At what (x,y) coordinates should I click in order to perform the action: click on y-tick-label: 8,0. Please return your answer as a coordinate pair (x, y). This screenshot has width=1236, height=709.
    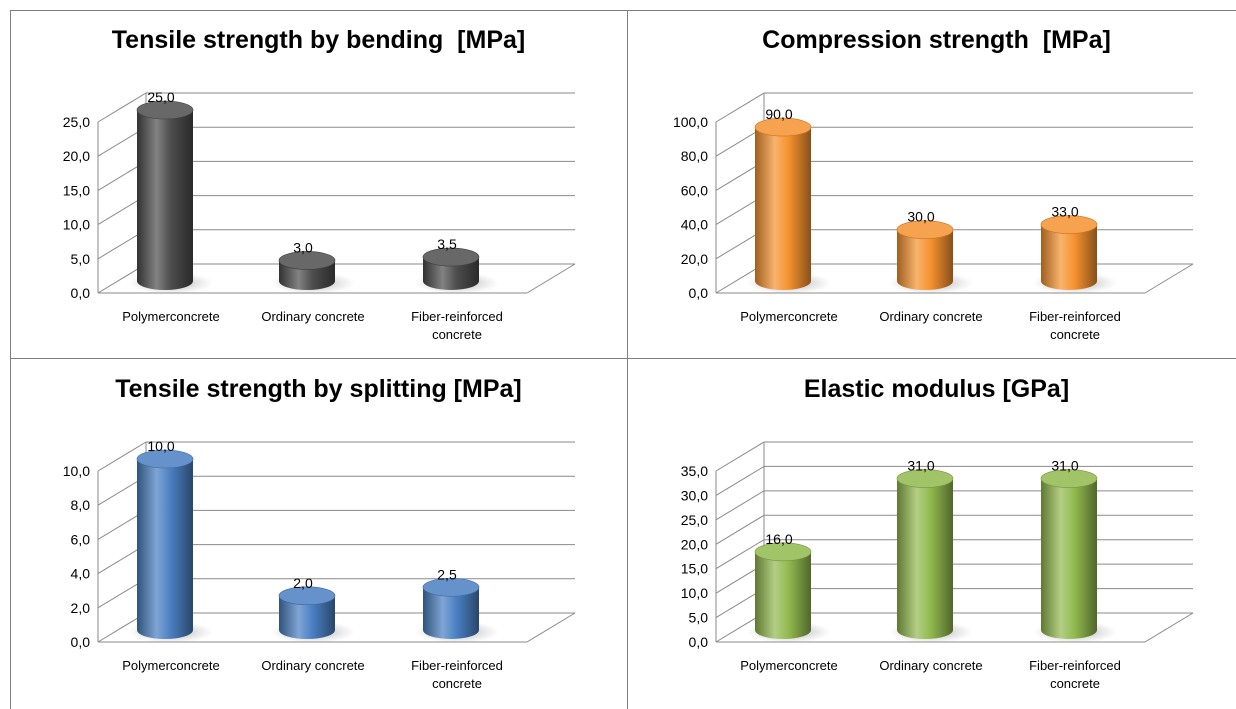
    Looking at the image, I should click on (81, 505).